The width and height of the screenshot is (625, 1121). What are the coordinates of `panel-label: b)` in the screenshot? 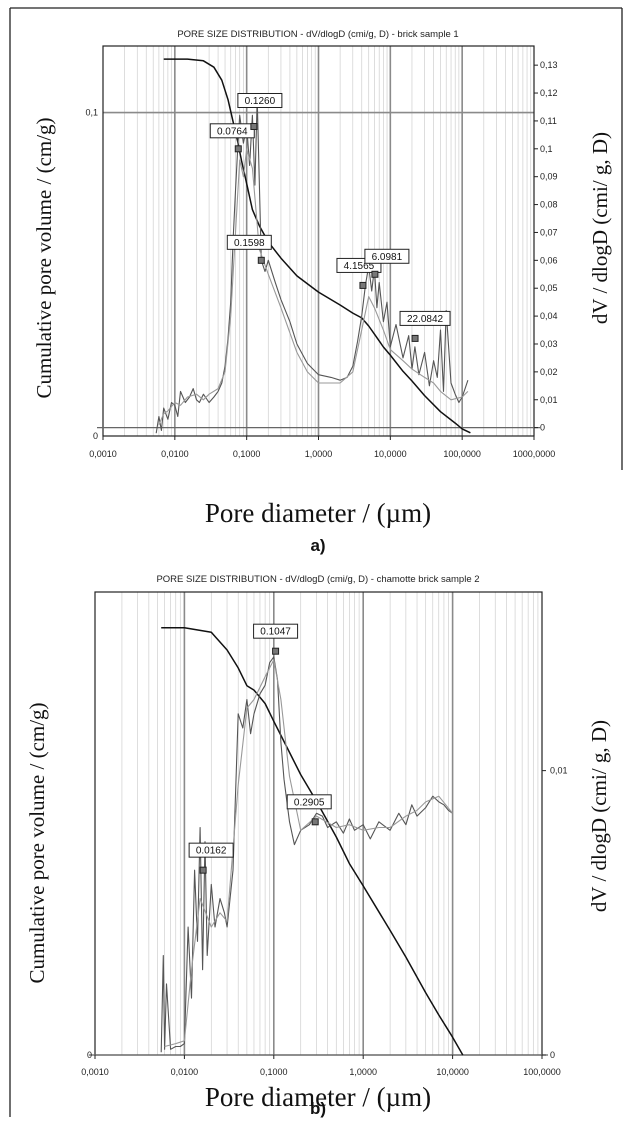 It's located at (318, 1108).